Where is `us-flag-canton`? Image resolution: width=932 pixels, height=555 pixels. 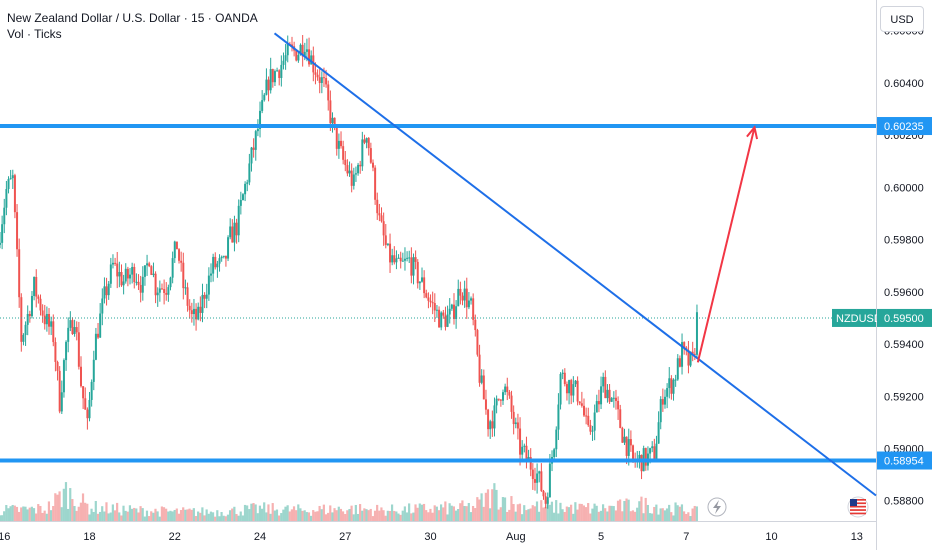 us-flag-canton is located at coordinates (853, 502).